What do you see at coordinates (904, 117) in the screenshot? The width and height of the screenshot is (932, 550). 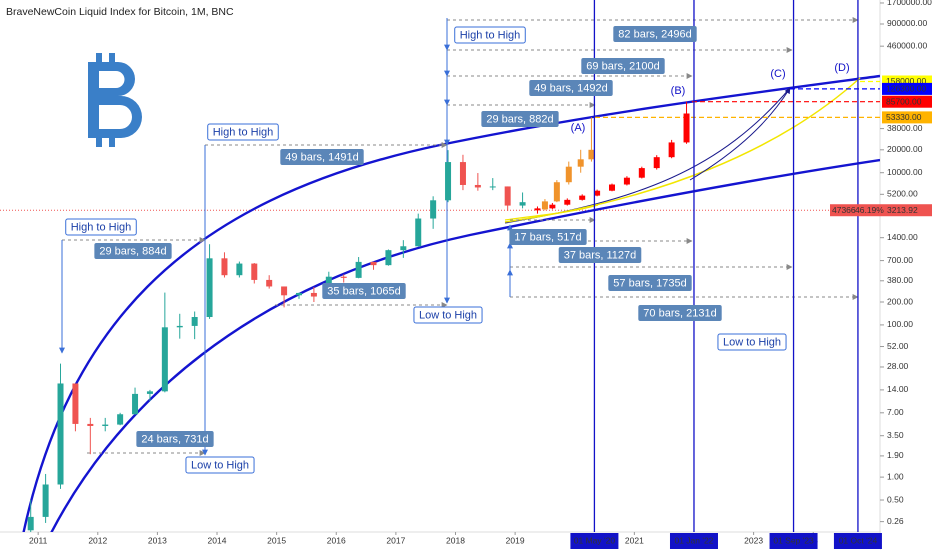 I see `level-label: 53330.00` at bounding box center [904, 117].